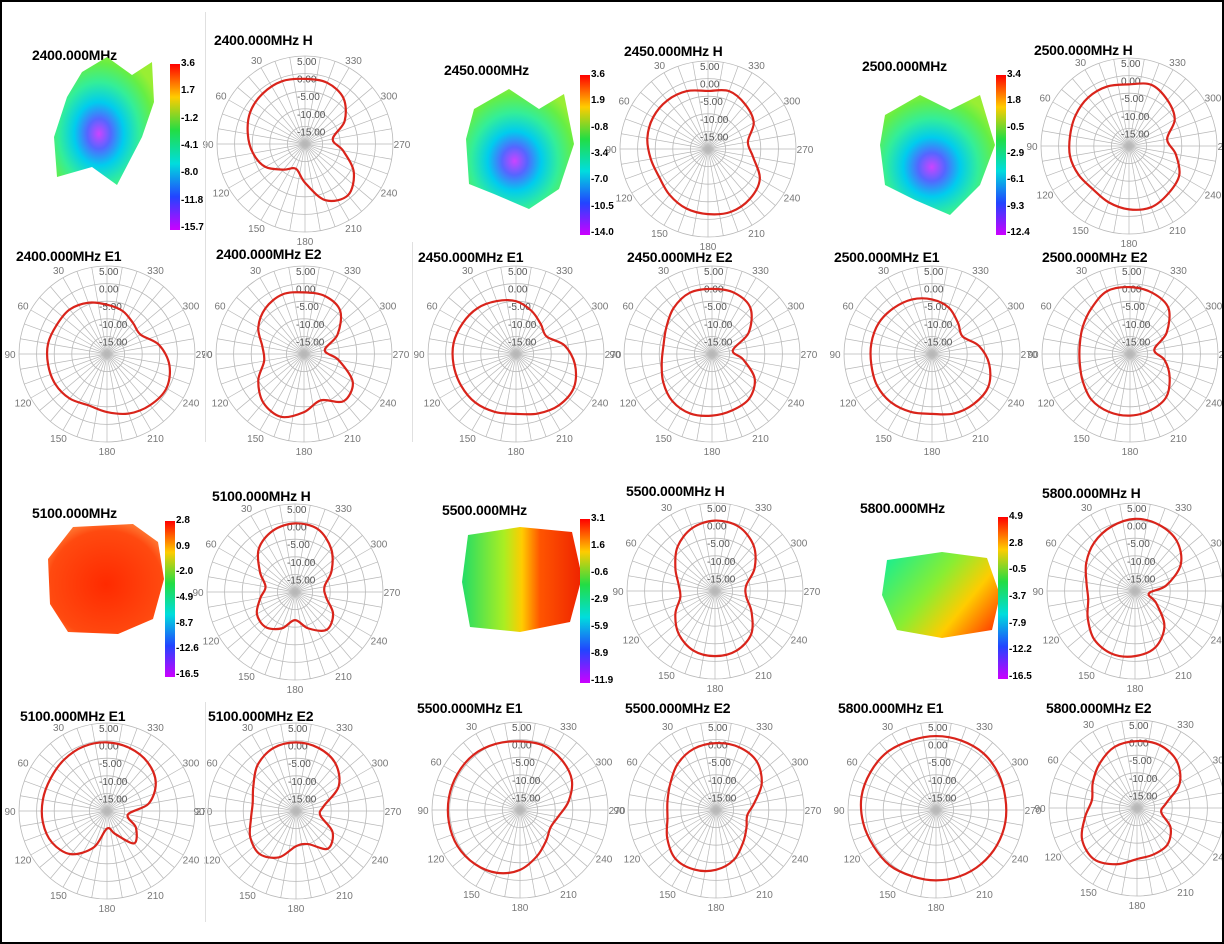  Describe the element at coordinates (412, 342) in the screenshot. I see `column-divider` at that location.